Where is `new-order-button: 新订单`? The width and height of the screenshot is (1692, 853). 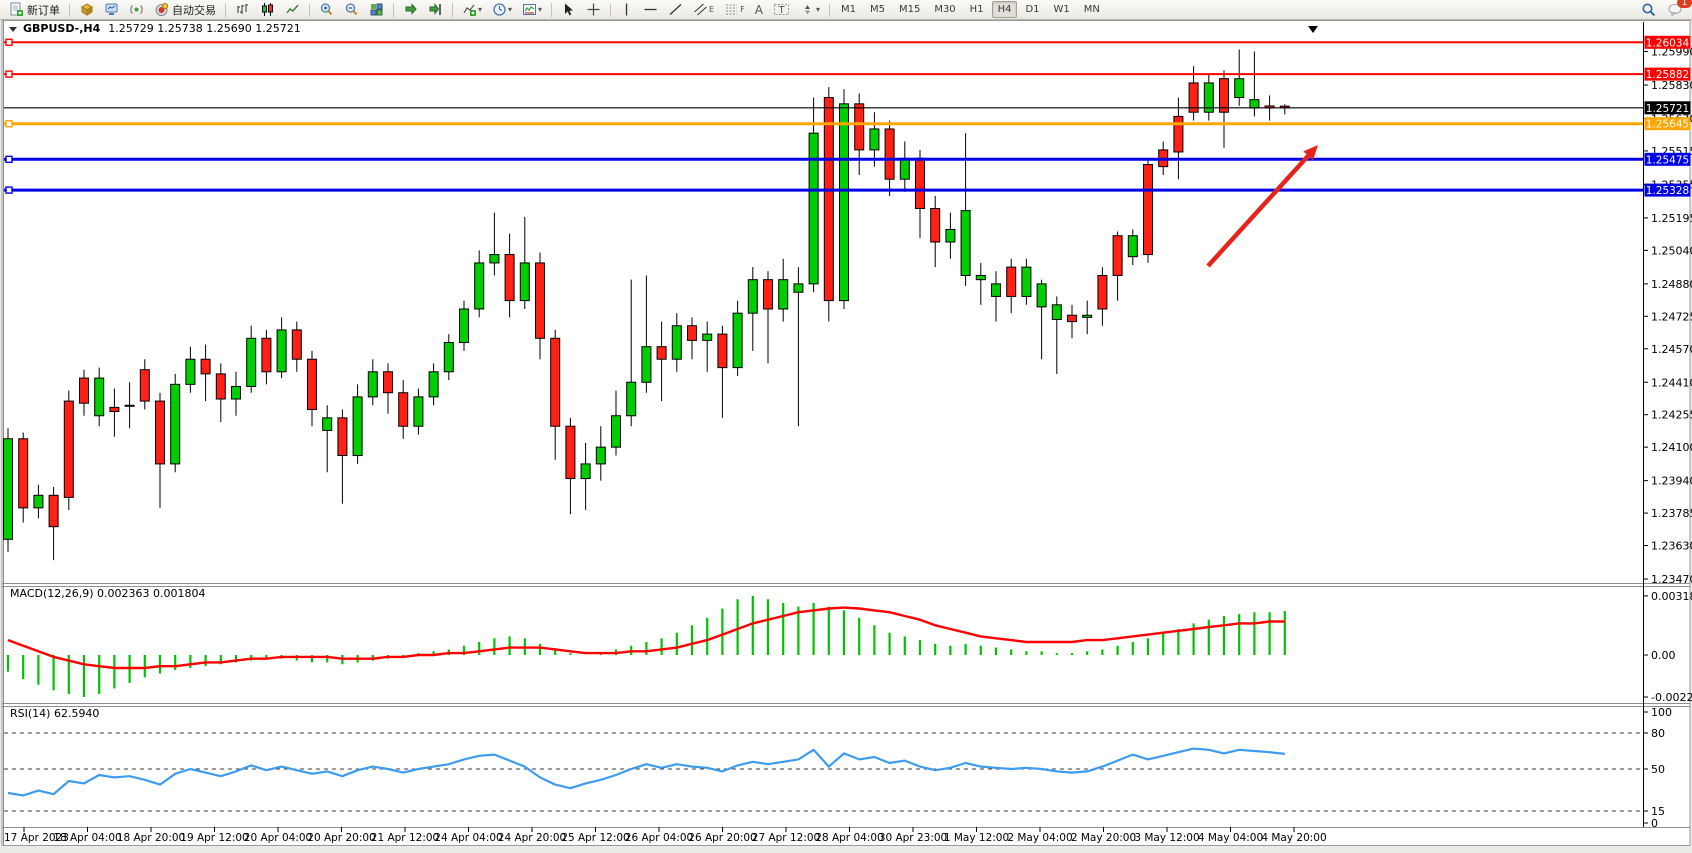 new-order-button: 新订单 is located at coordinates (34, 9).